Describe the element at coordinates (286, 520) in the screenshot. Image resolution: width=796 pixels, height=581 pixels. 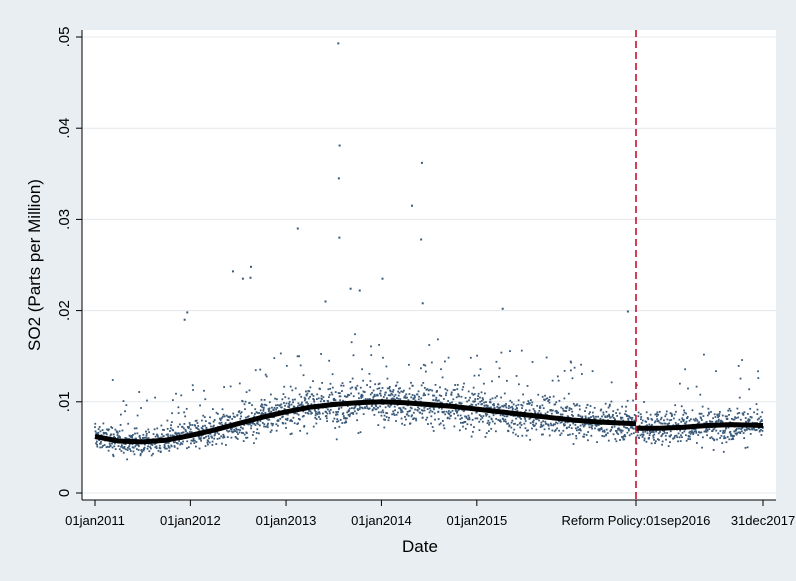
I see `x-tick-label: 01jan2013` at that location.